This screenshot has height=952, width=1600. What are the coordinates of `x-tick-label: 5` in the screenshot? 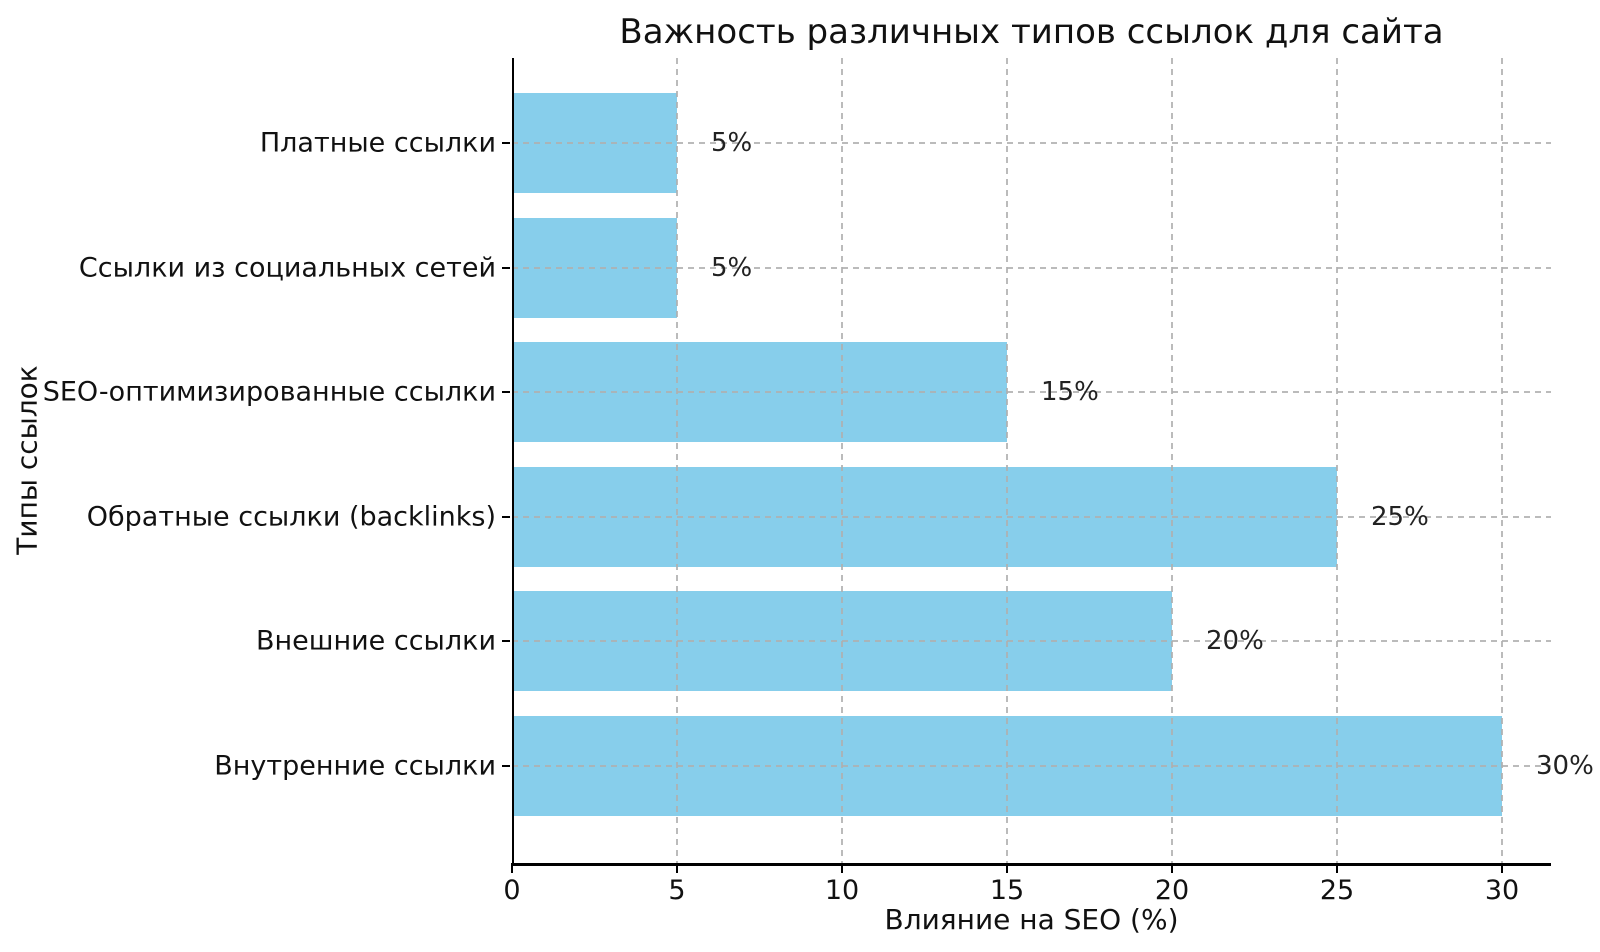 It's located at (677, 890).